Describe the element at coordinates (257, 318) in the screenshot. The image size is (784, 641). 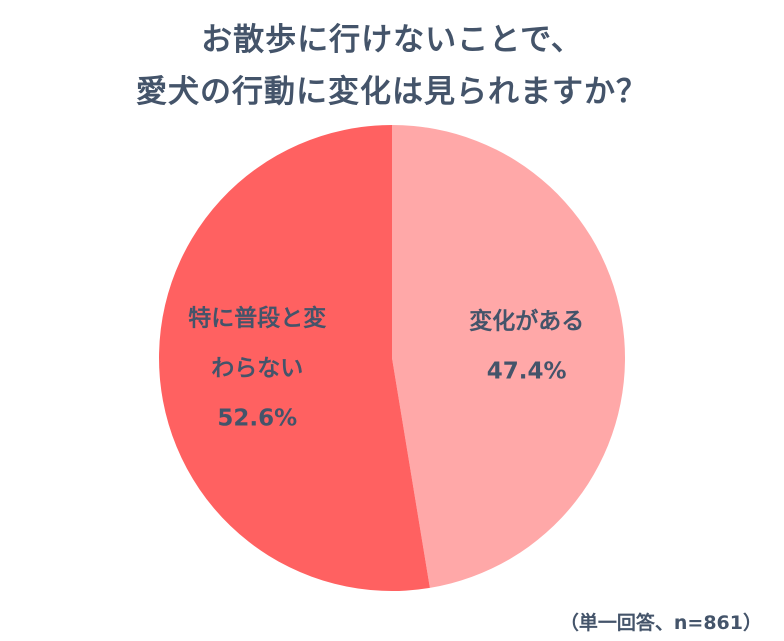
I see `slice-category-label: 特に普段と変` at that location.